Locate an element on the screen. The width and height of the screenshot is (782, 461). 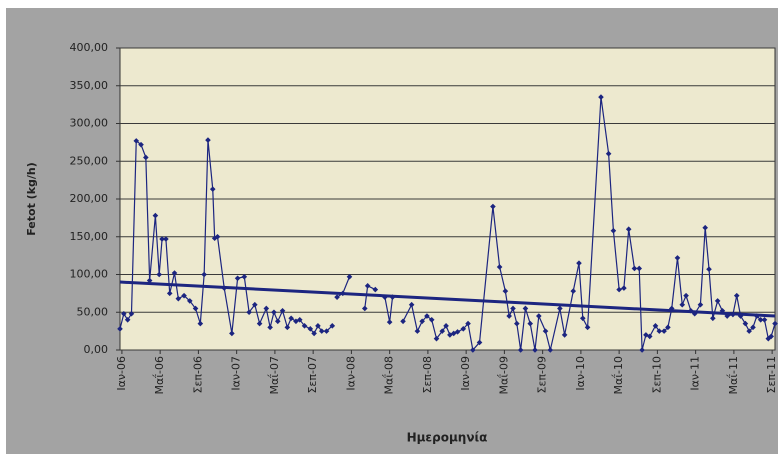
x-tick-label: Μαΐ-10 is located at coordinates (618, 375).